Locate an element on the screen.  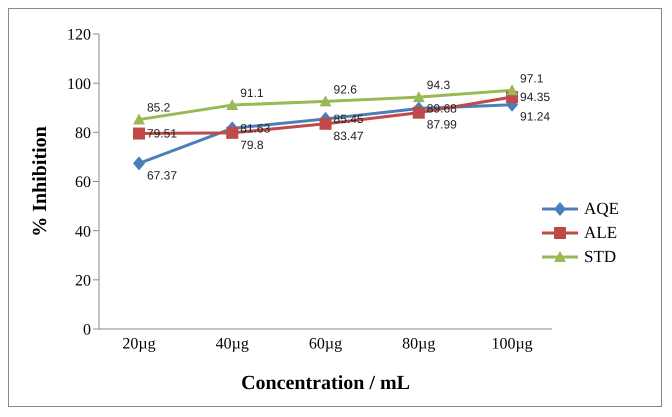
data-label: 85.2 is located at coordinates (159, 107).